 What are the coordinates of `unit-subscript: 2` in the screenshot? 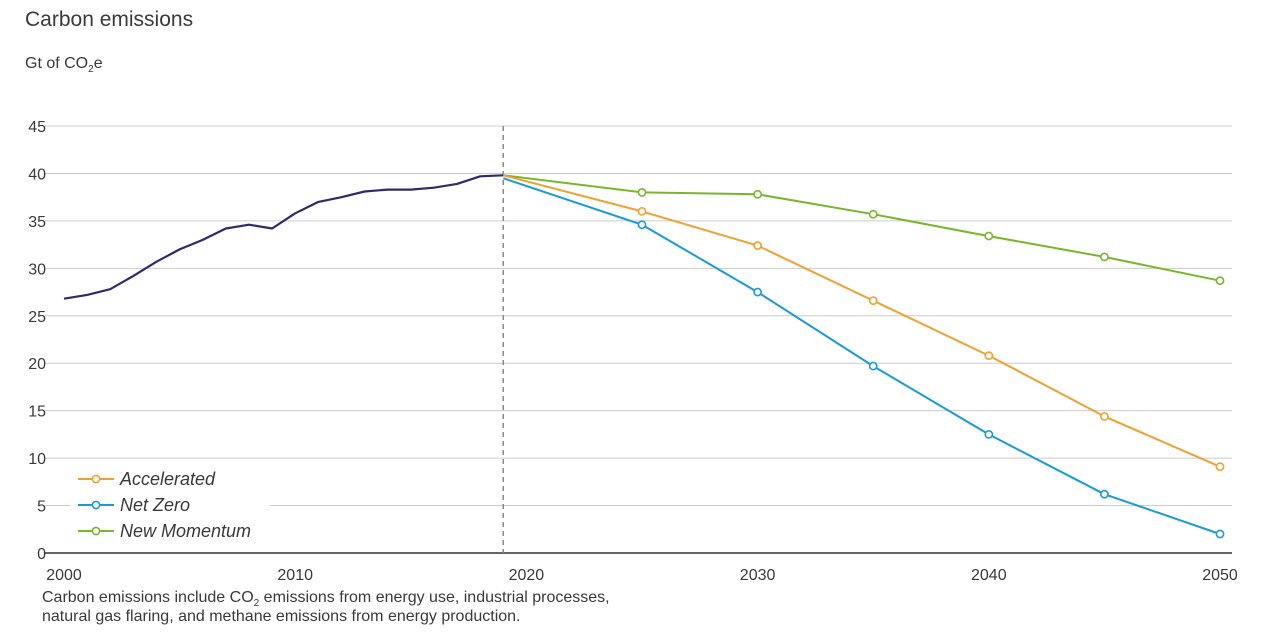 It's located at (91, 69).